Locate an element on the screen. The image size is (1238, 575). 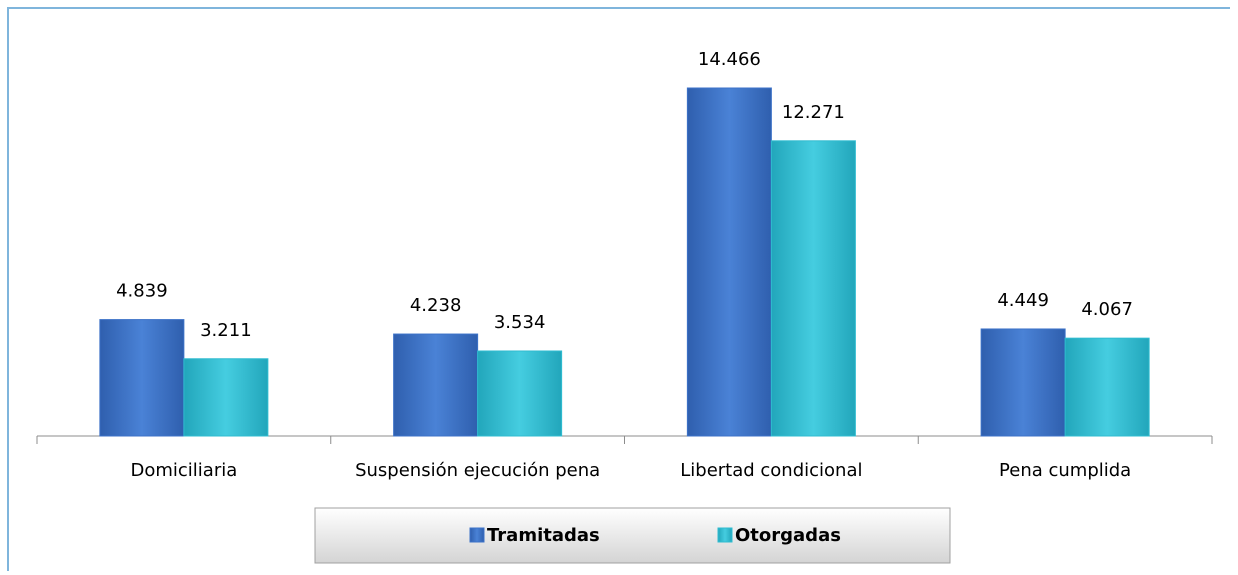
data-label: 4.238 is located at coordinates (436, 305).